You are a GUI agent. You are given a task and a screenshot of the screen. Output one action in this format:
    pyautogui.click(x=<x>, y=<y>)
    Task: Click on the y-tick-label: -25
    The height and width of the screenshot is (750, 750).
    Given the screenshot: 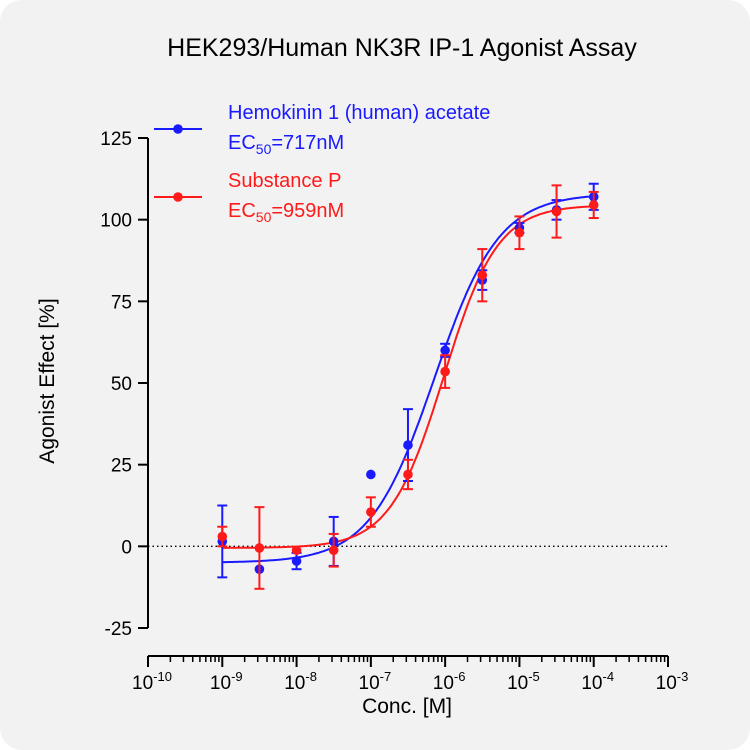 What is the action you would take?
    pyautogui.click(x=118, y=629)
    